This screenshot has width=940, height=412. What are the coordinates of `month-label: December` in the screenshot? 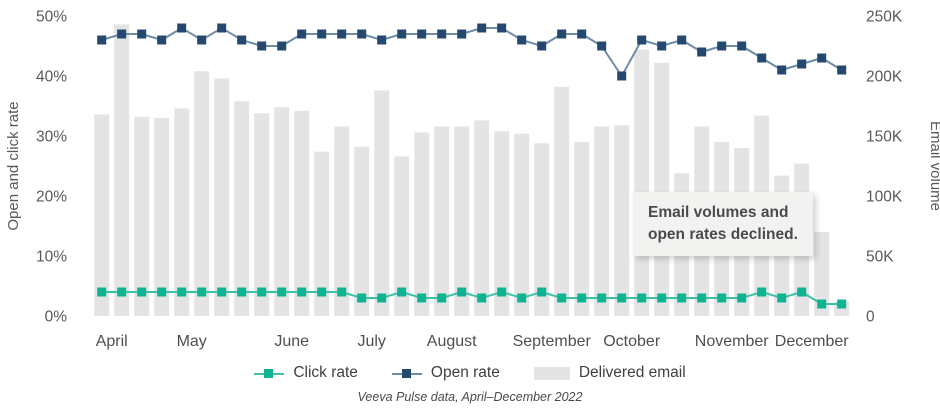 It's located at (812, 341).